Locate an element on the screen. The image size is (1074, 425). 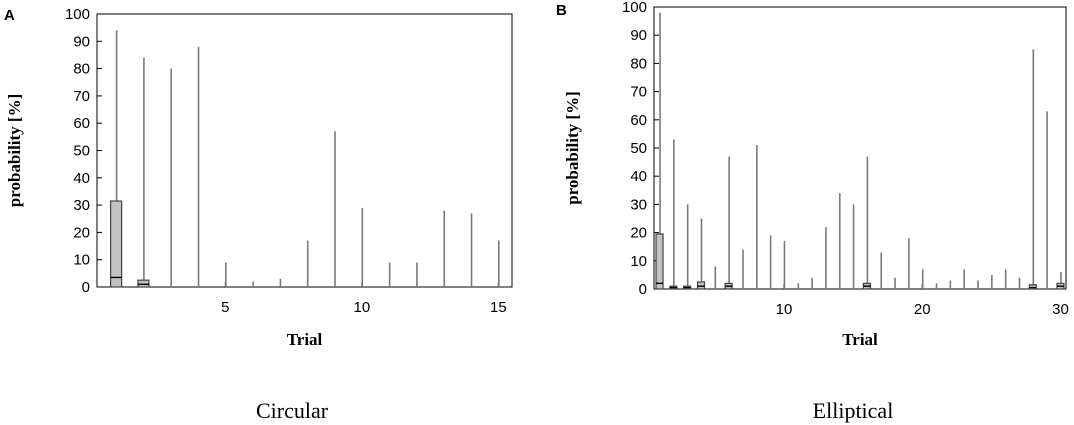
x-tick-label: 30 is located at coordinates (1060, 309).